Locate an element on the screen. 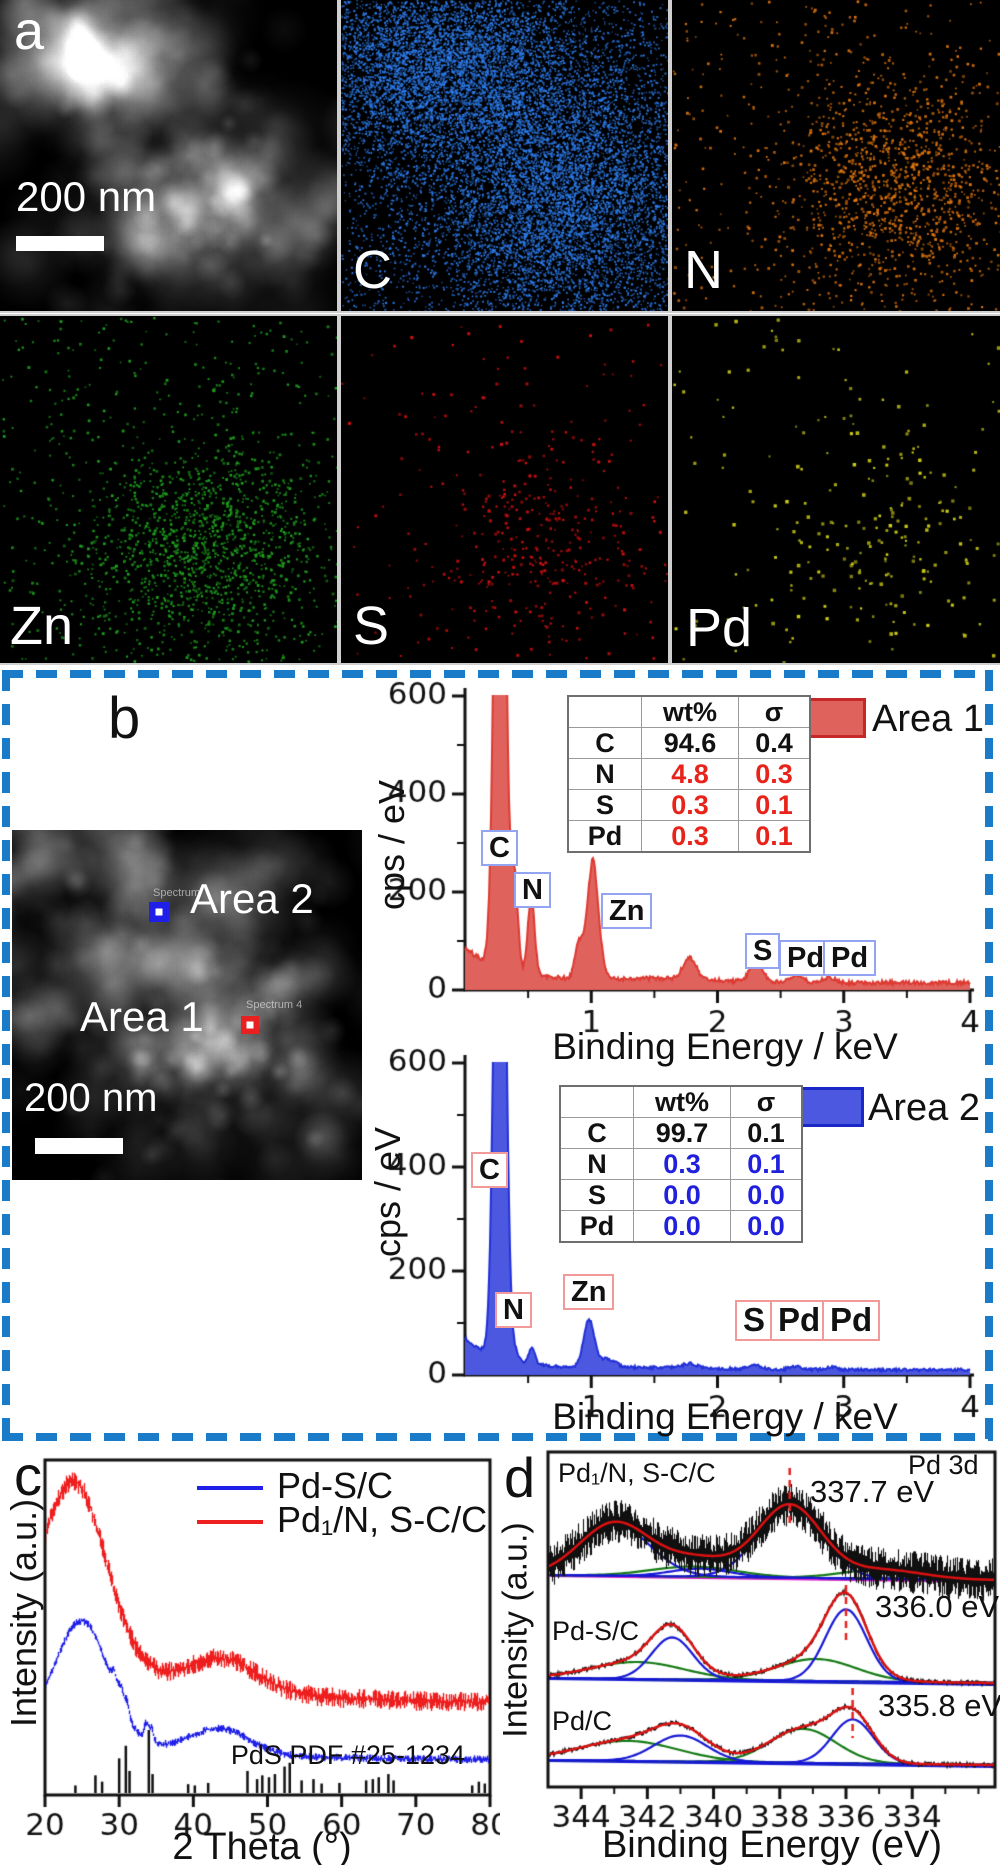  nitrogen-map-label: N is located at coordinates (703, 270).